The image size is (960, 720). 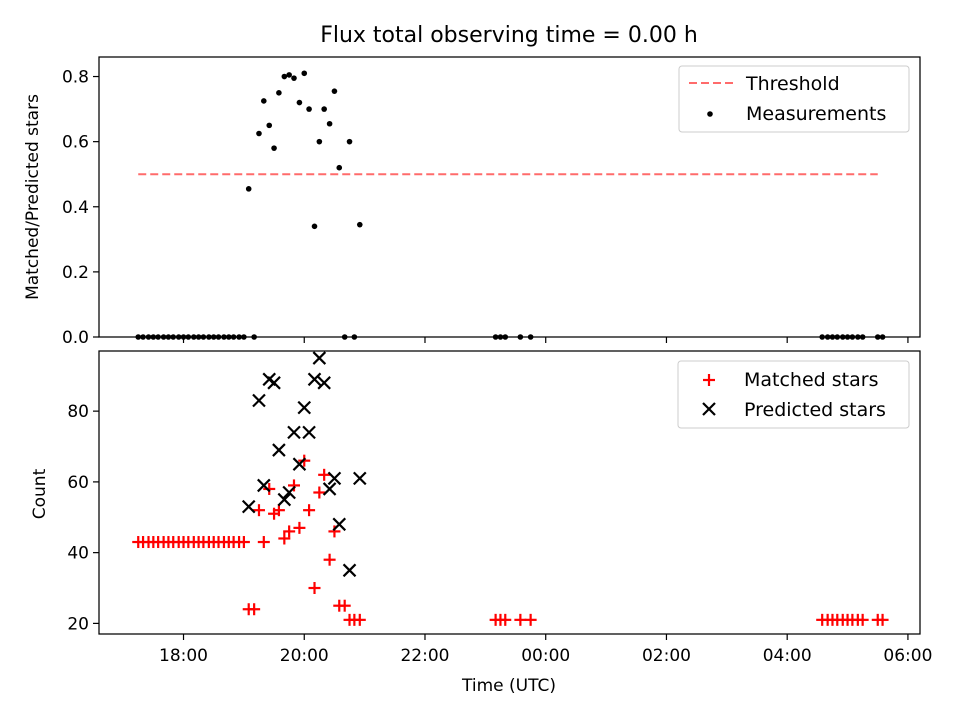 What do you see at coordinates (709, 409) in the screenshot?
I see `legend-predicted-swatch` at bounding box center [709, 409].